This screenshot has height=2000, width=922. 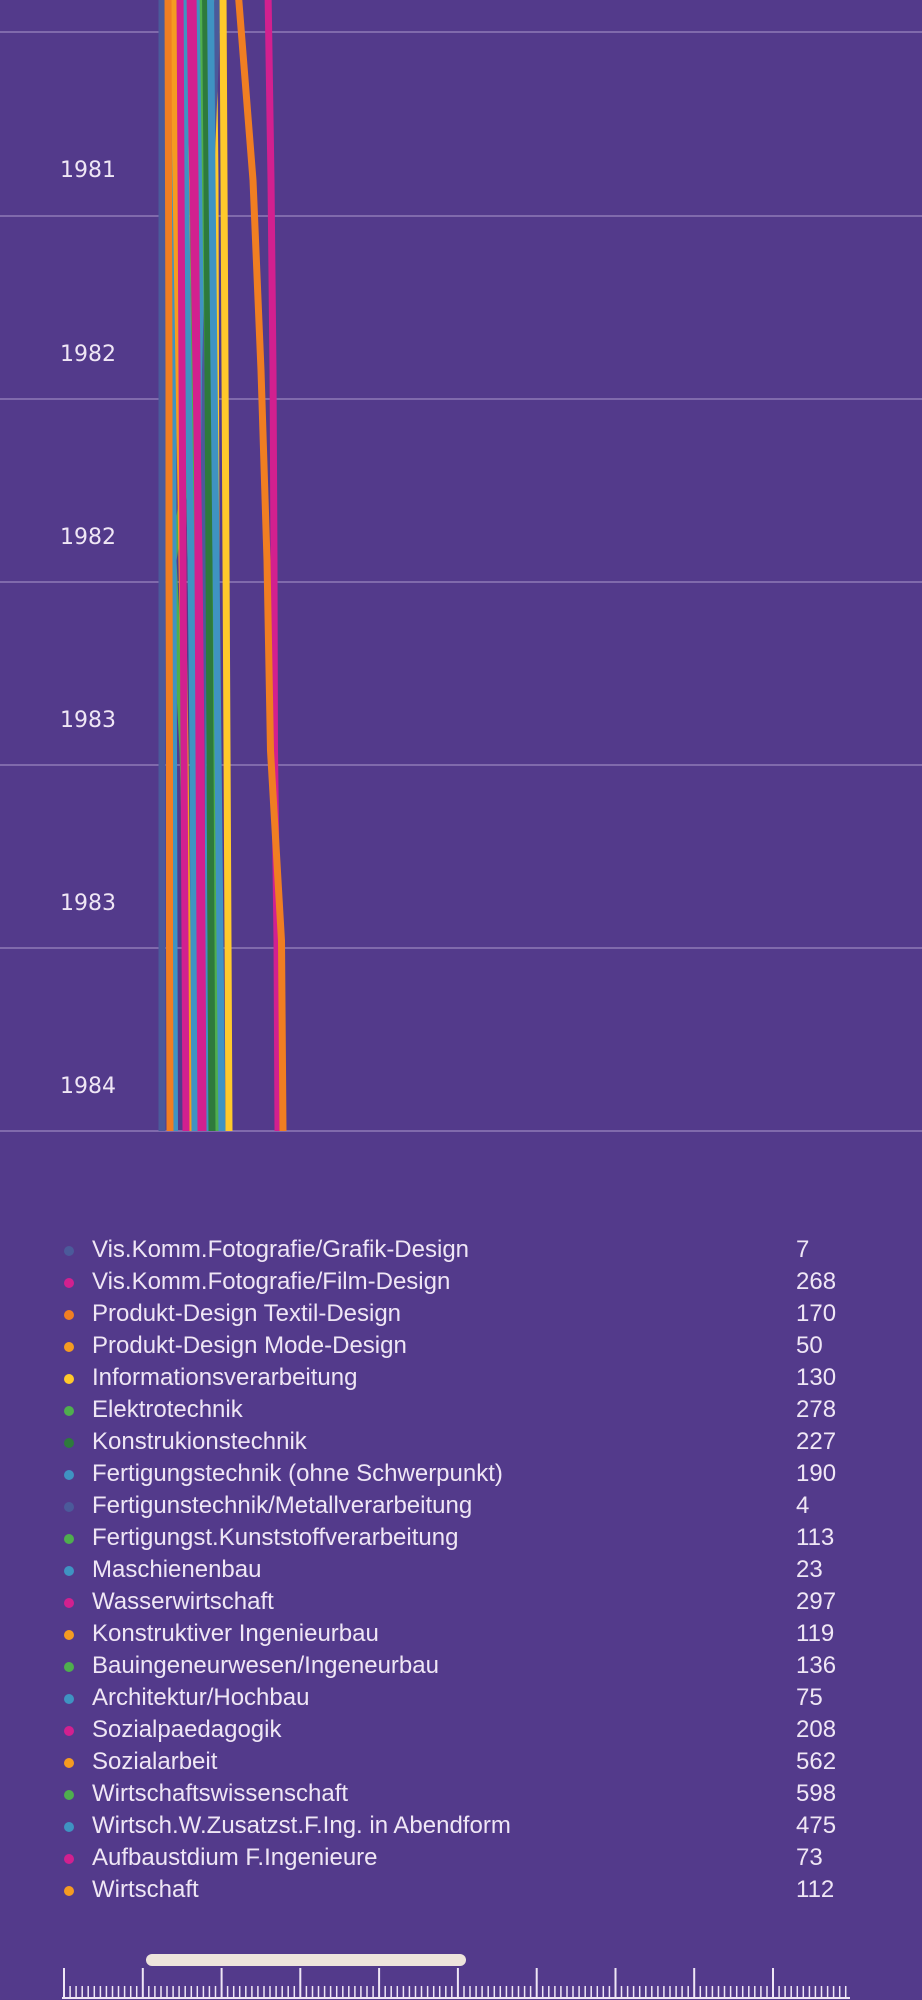 What do you see at coordinates (145, 1889) in the screenshot?
I see `legend-label: Wirtschaft` at bounding box center [145, 1889].